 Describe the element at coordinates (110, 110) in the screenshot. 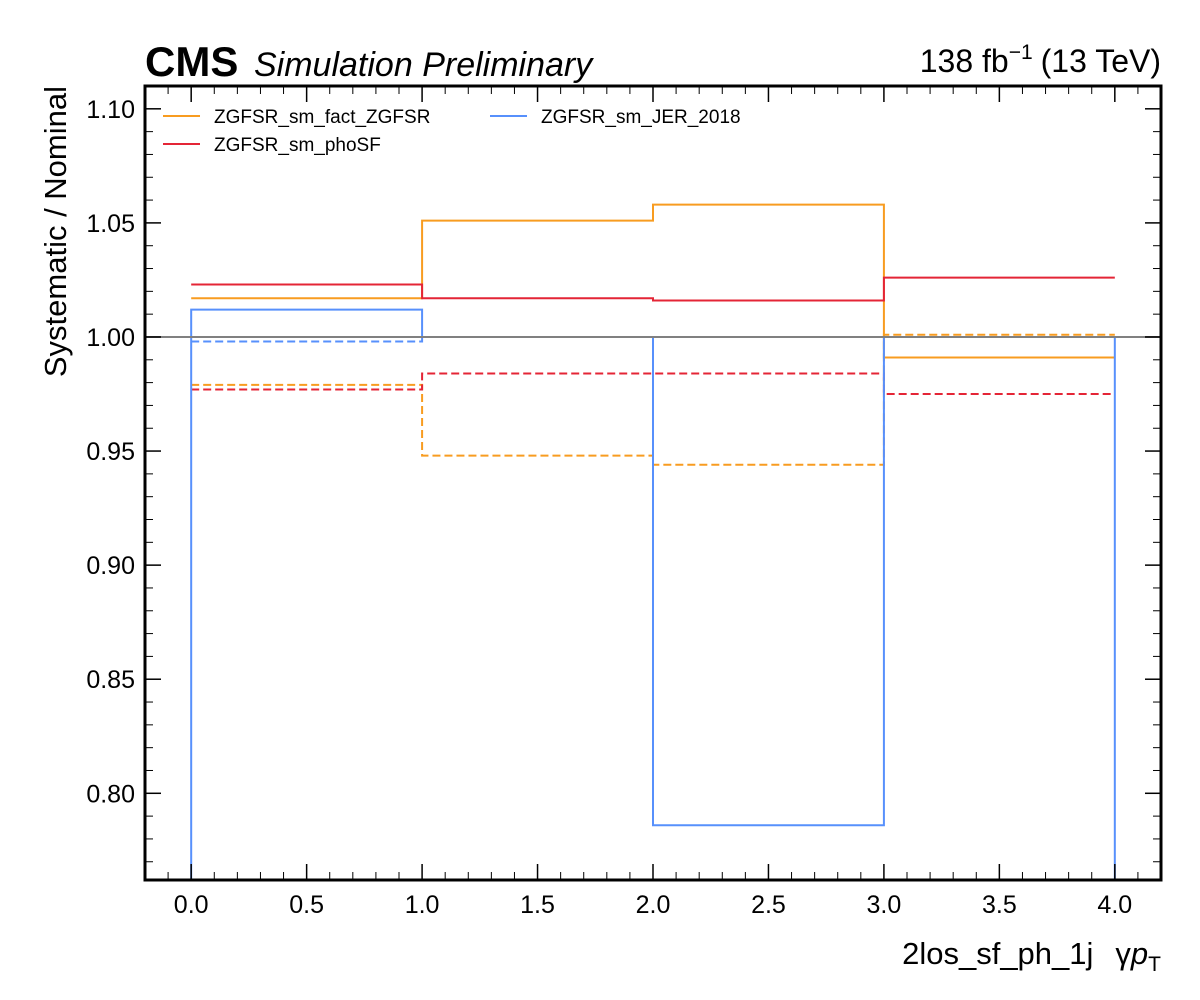

I see `y-tick-label: 1.10` at that location.